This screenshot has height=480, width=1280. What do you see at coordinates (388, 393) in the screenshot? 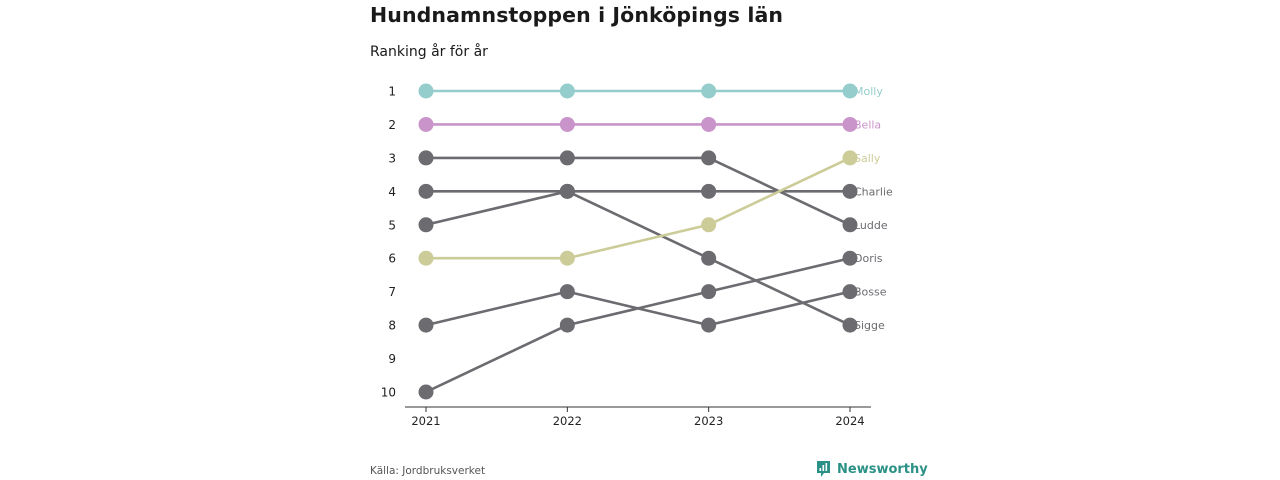
I see `y-tick-label: 10` at bounding box center [388, 393].